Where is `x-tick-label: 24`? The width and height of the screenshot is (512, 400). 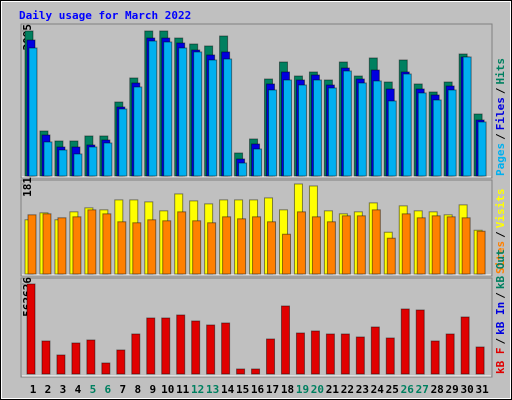 x-tick-label: 24 is located at coordinates (378, 389).